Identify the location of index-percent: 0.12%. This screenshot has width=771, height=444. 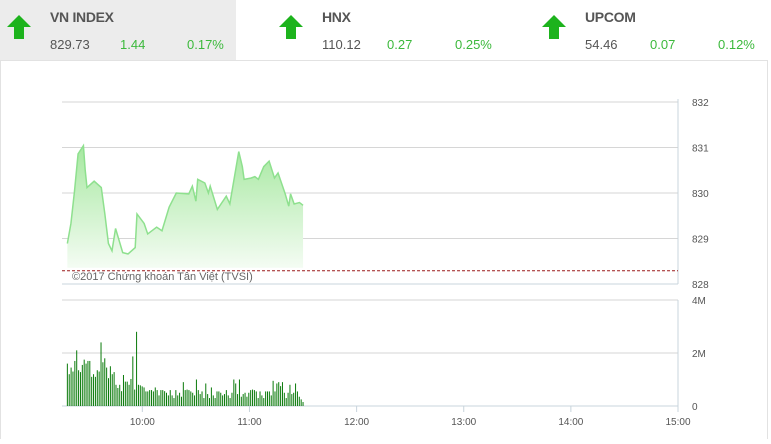
(736, 44).